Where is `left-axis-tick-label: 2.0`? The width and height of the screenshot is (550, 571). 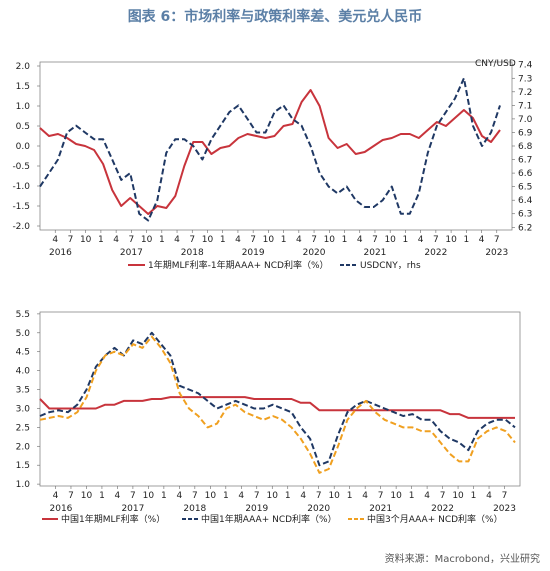 left-axis-tick-label: 2.0 is located at coordinates (23, 447).